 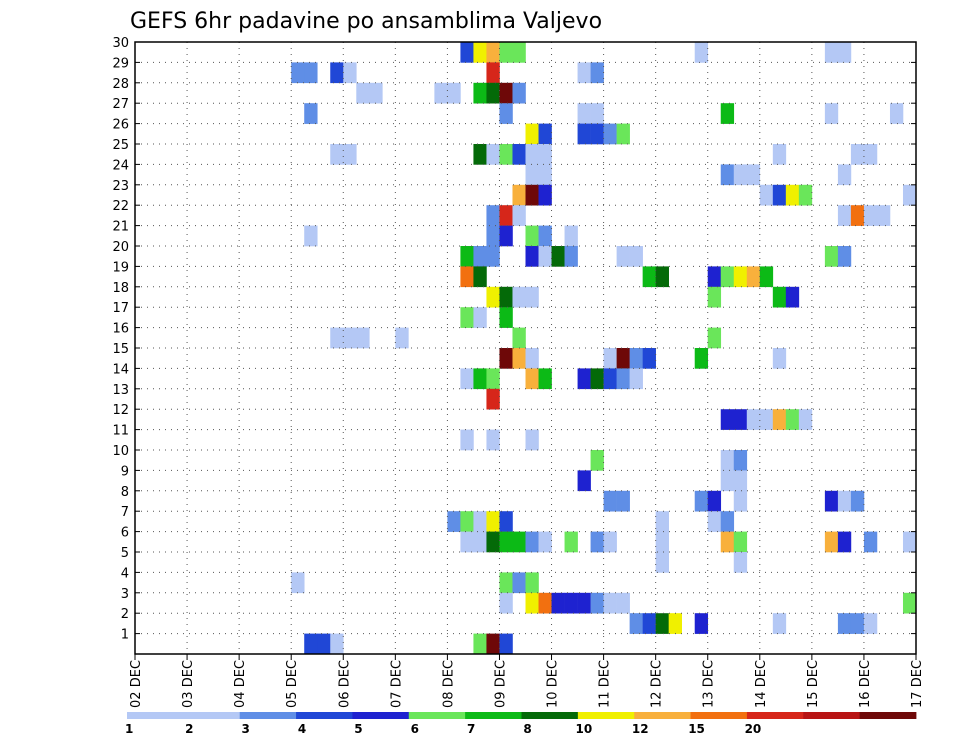 What do you see at coordinates (188, 684) in the screenshot?
I see `x-tick-label: 03 DEC` at bounding box center [188, 684].